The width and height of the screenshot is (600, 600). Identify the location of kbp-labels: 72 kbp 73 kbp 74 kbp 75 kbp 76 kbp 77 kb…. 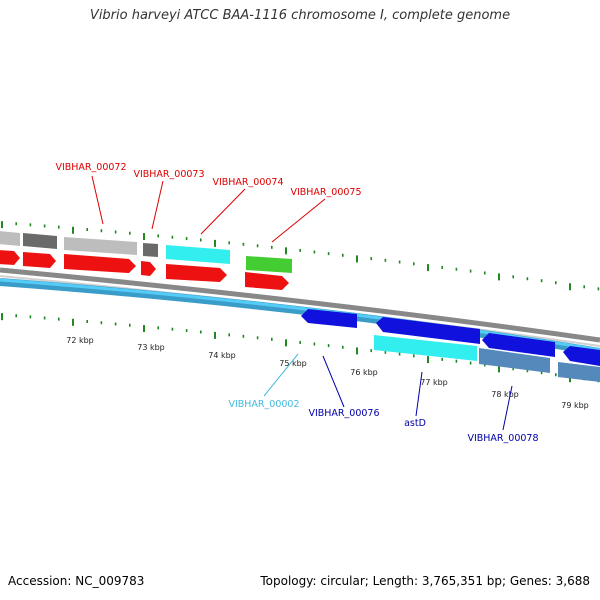
(327, 373).